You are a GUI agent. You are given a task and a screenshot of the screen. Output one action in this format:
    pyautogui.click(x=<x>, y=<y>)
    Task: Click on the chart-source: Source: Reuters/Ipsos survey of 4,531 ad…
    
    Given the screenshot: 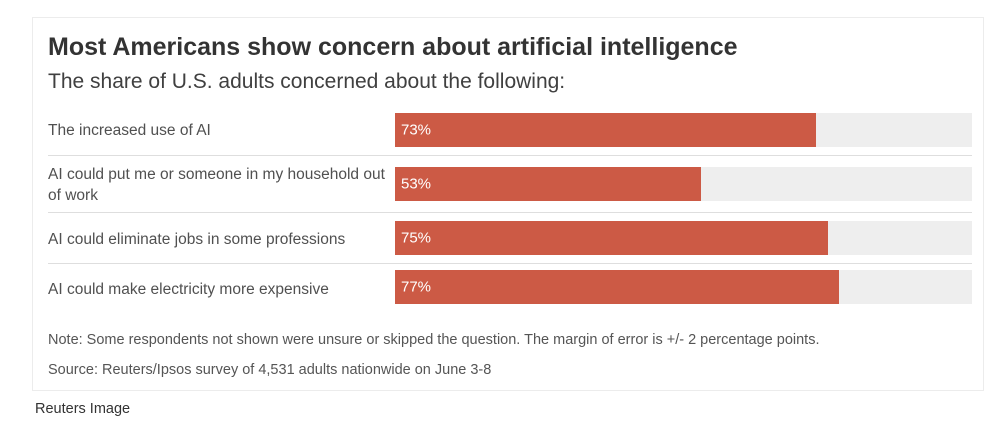 What is the action you would take?
    pyautogui.click(x=270, y=370)
    